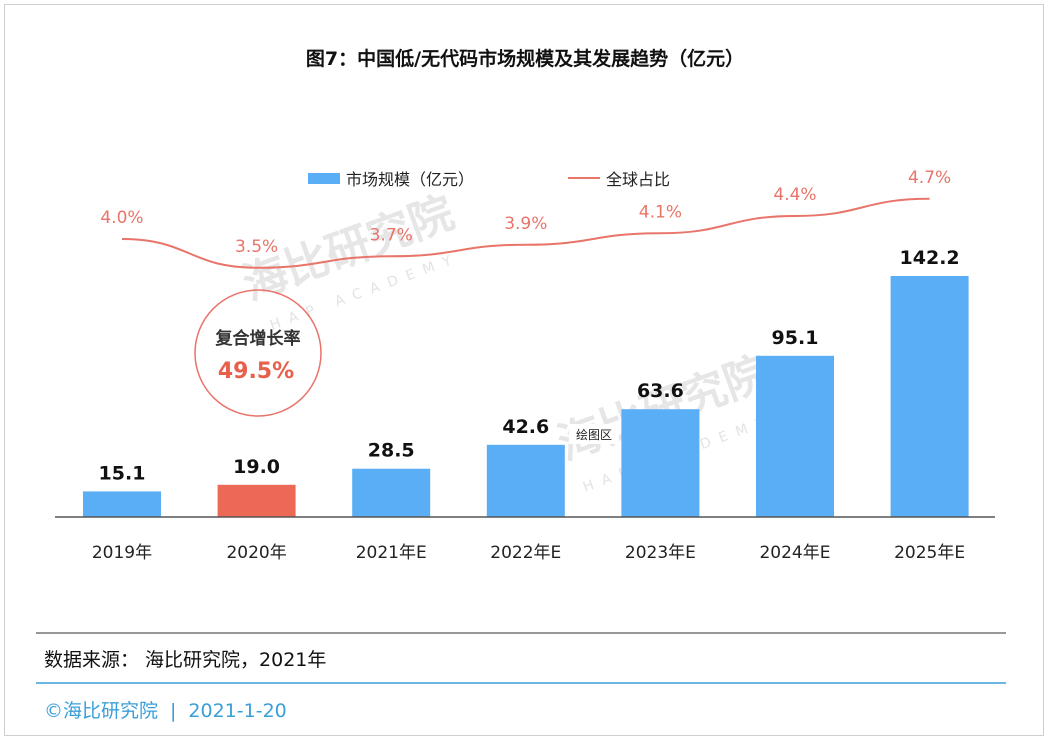 The image size is (1050, 742). Describe the element at coordinates (391, 235) in the screenshot. I see `share-label-2: 3.7%` at that location.